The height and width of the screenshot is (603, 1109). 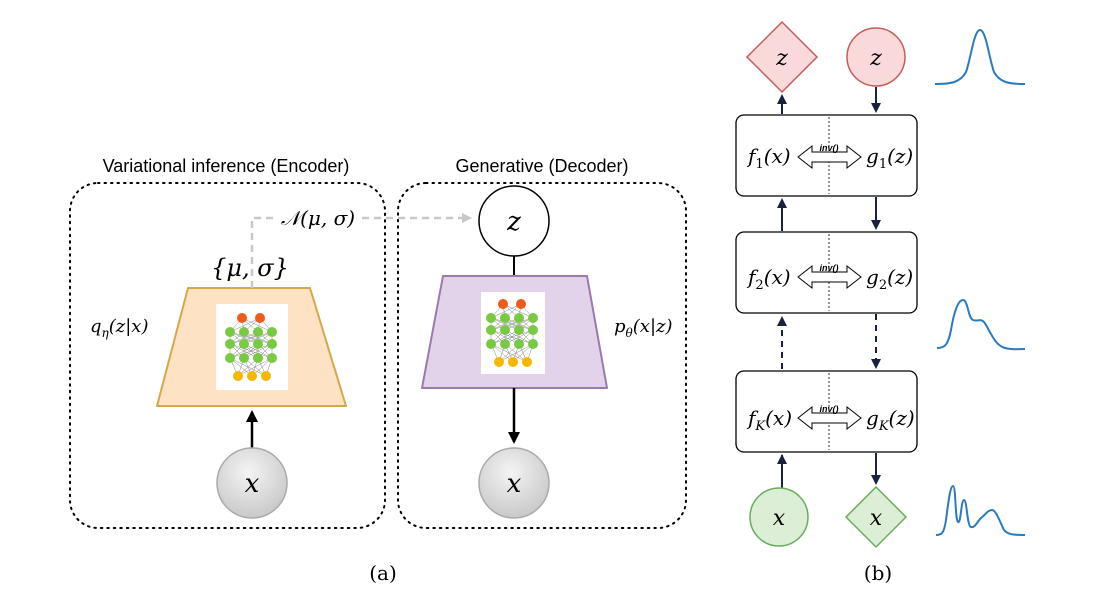 I want to click on bottom-x-circle, so click(x=779, y=517).